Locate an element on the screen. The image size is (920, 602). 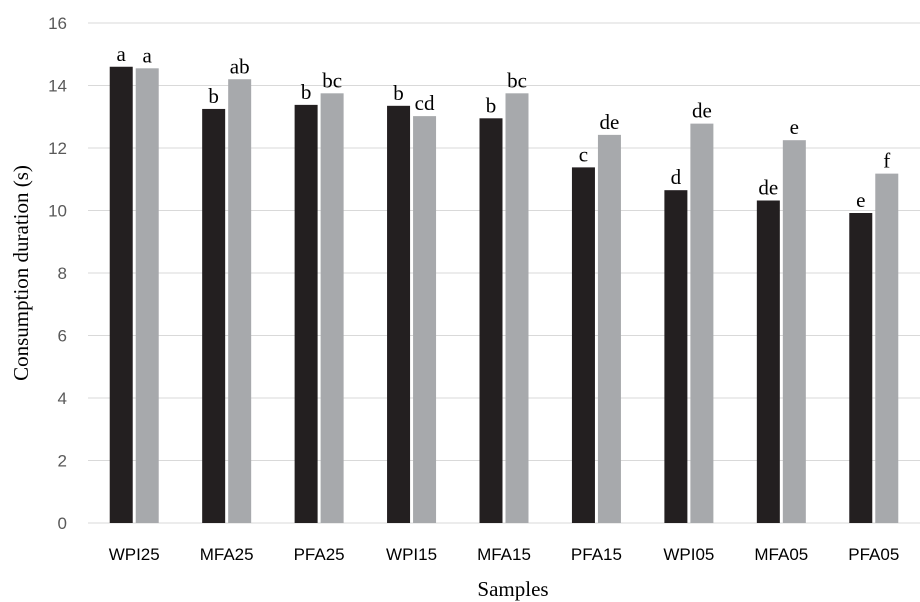
bar-data-label: ab is located at coordinates (240, 66).